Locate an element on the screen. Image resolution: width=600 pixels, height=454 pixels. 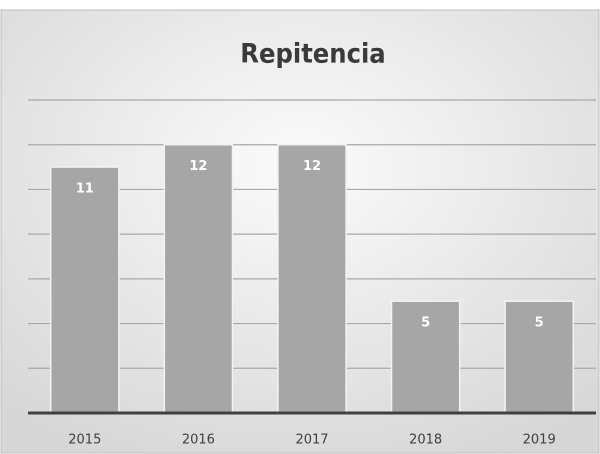
x-tick-label: 2018 is located at coordinates (425, 440).